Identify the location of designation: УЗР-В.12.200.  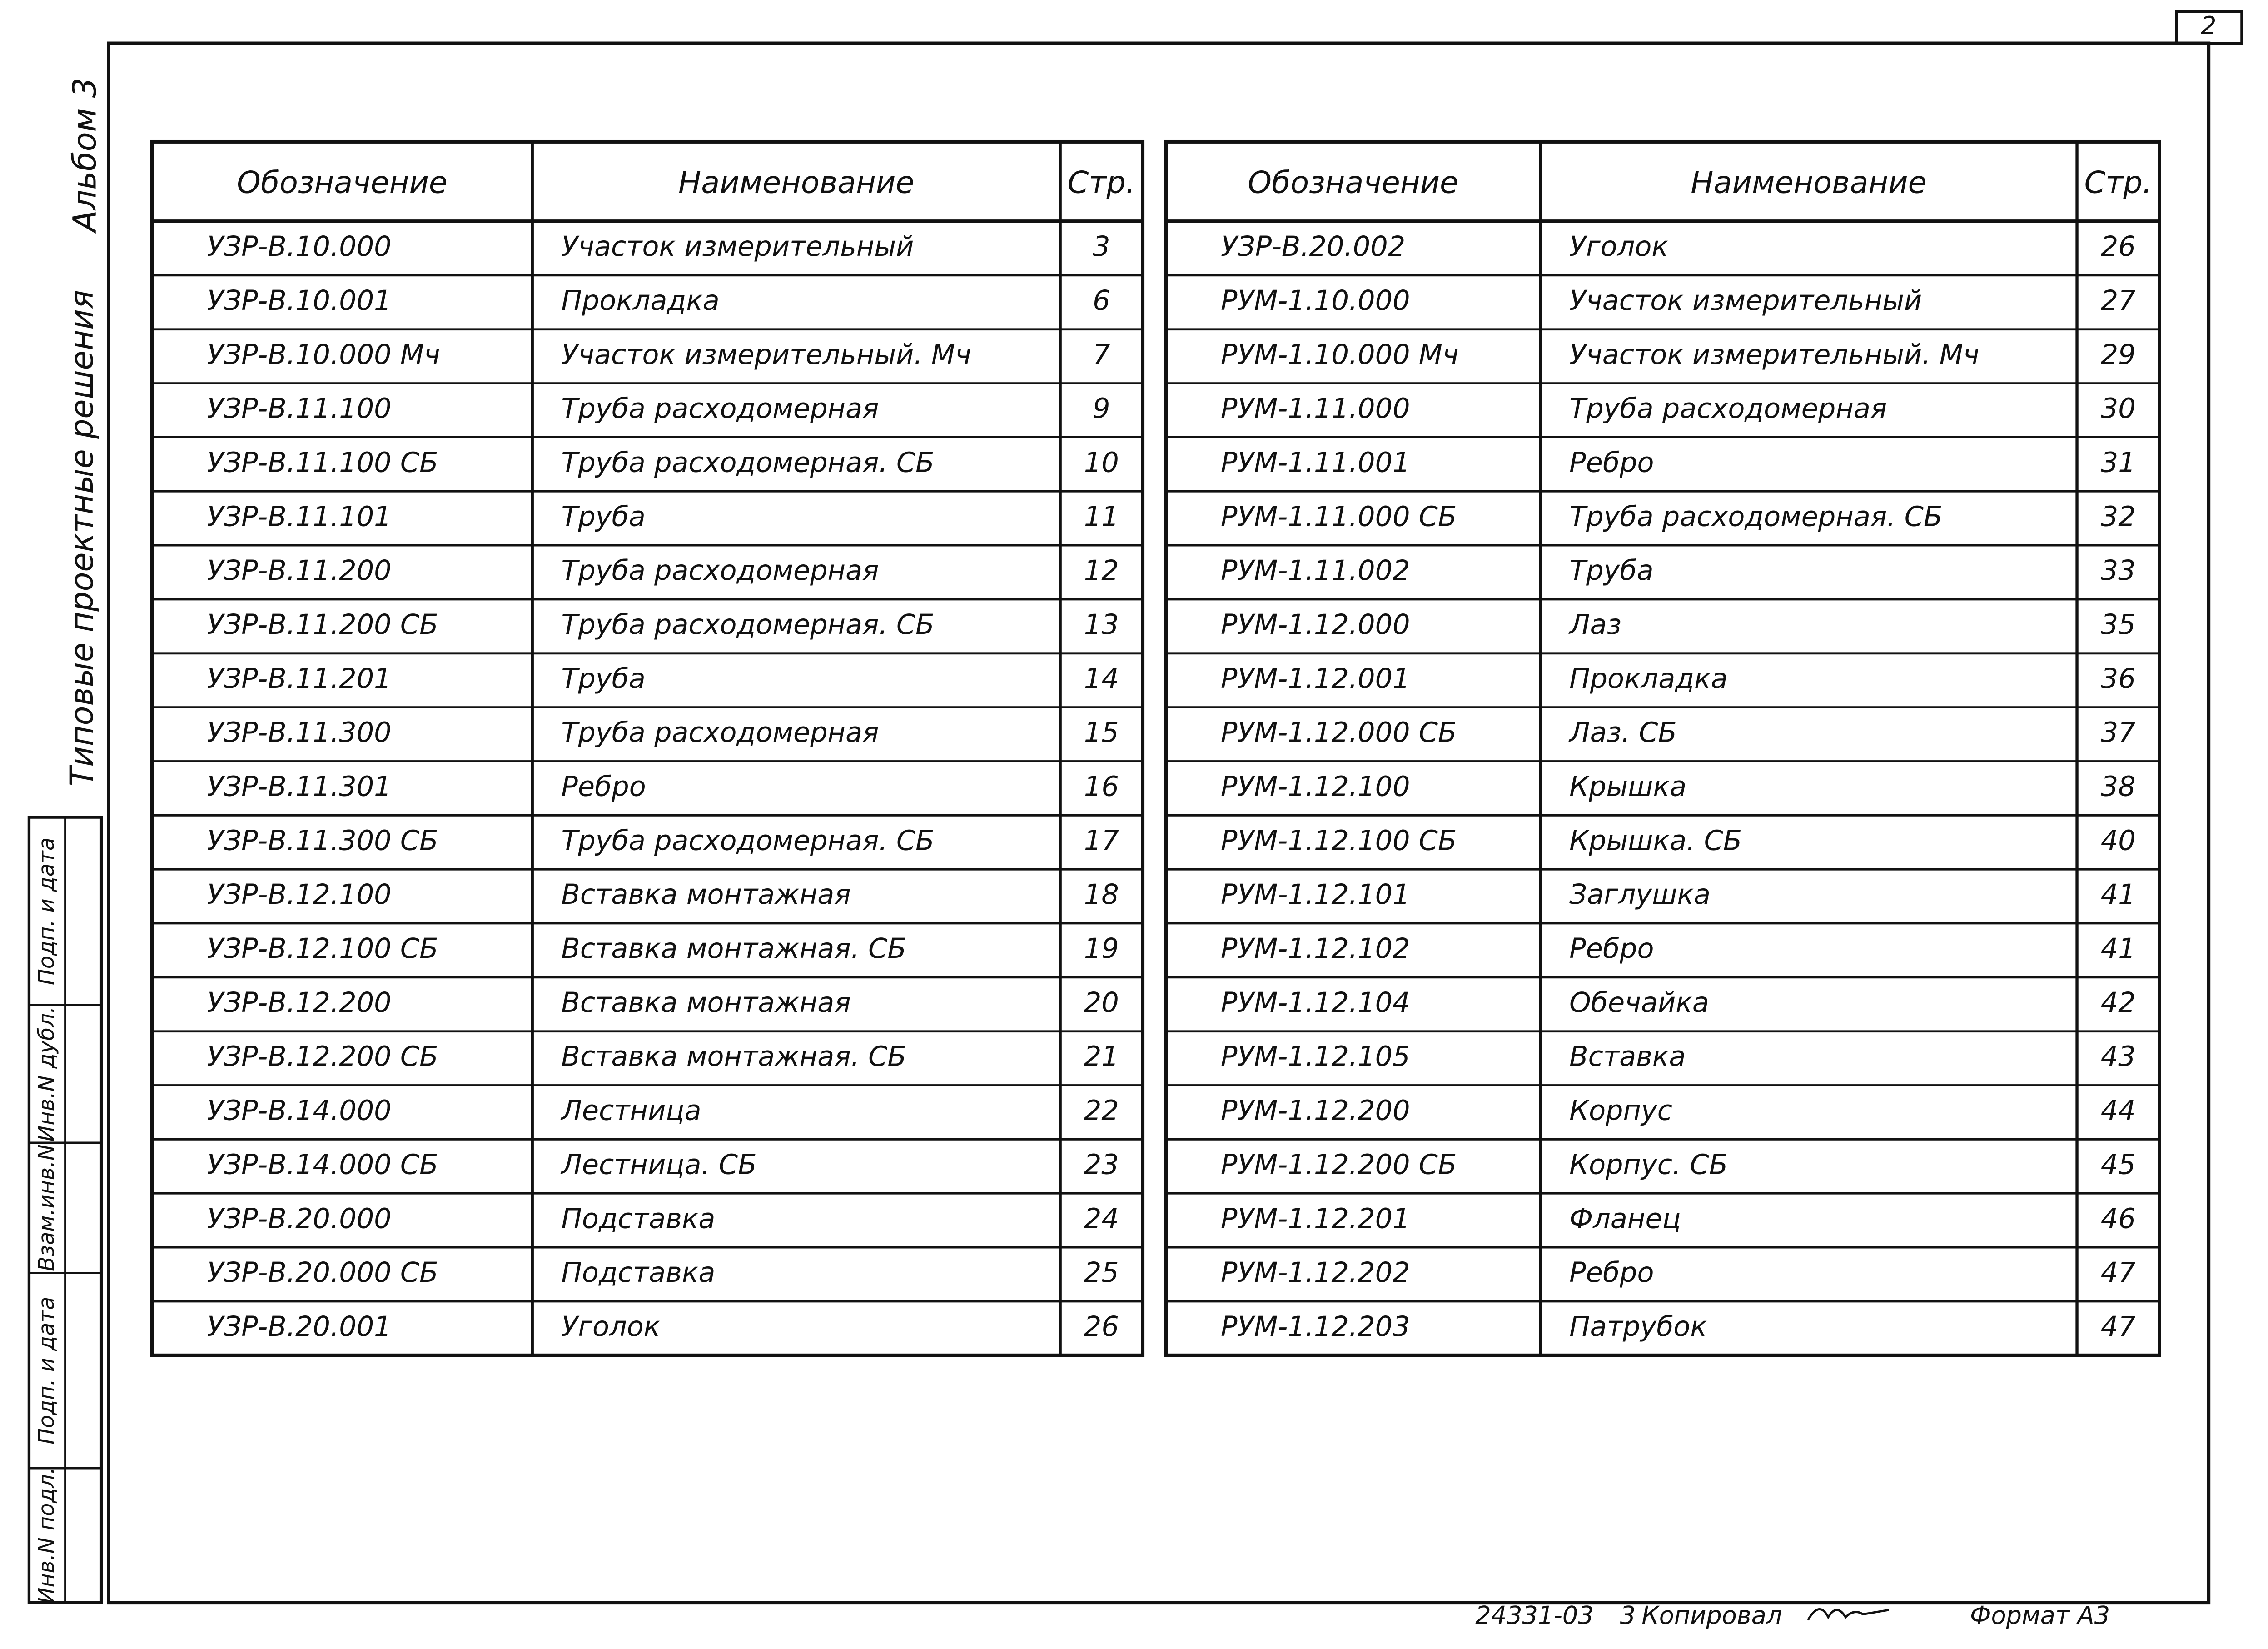
(299, 1003).